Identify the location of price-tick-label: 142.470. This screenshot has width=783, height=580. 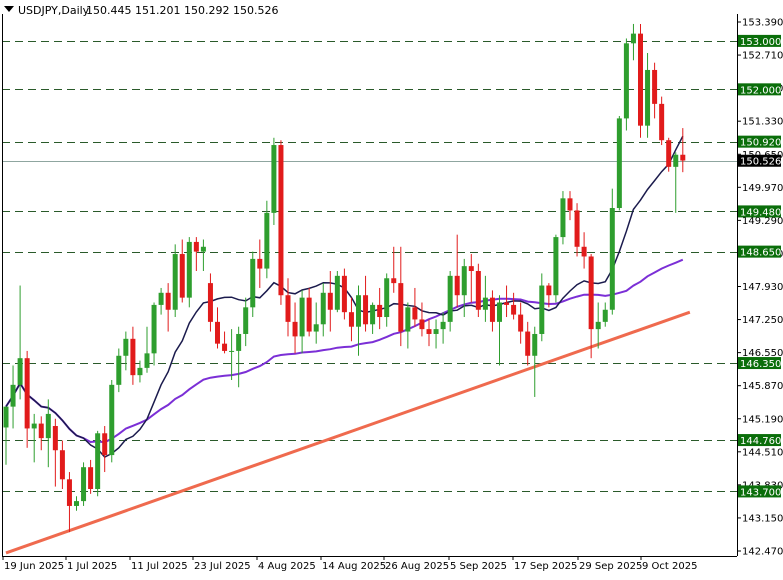
(762, 552).